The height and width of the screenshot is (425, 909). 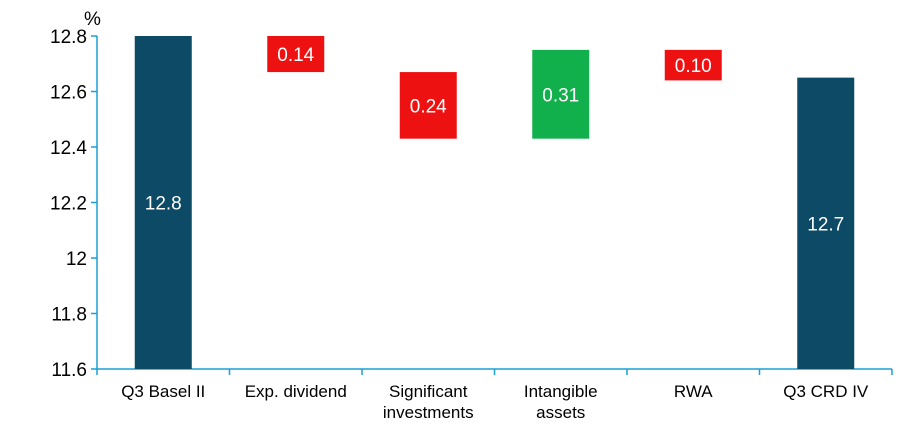 I want to click on bar-value-label: 0.14, so click(x=295, y=55).